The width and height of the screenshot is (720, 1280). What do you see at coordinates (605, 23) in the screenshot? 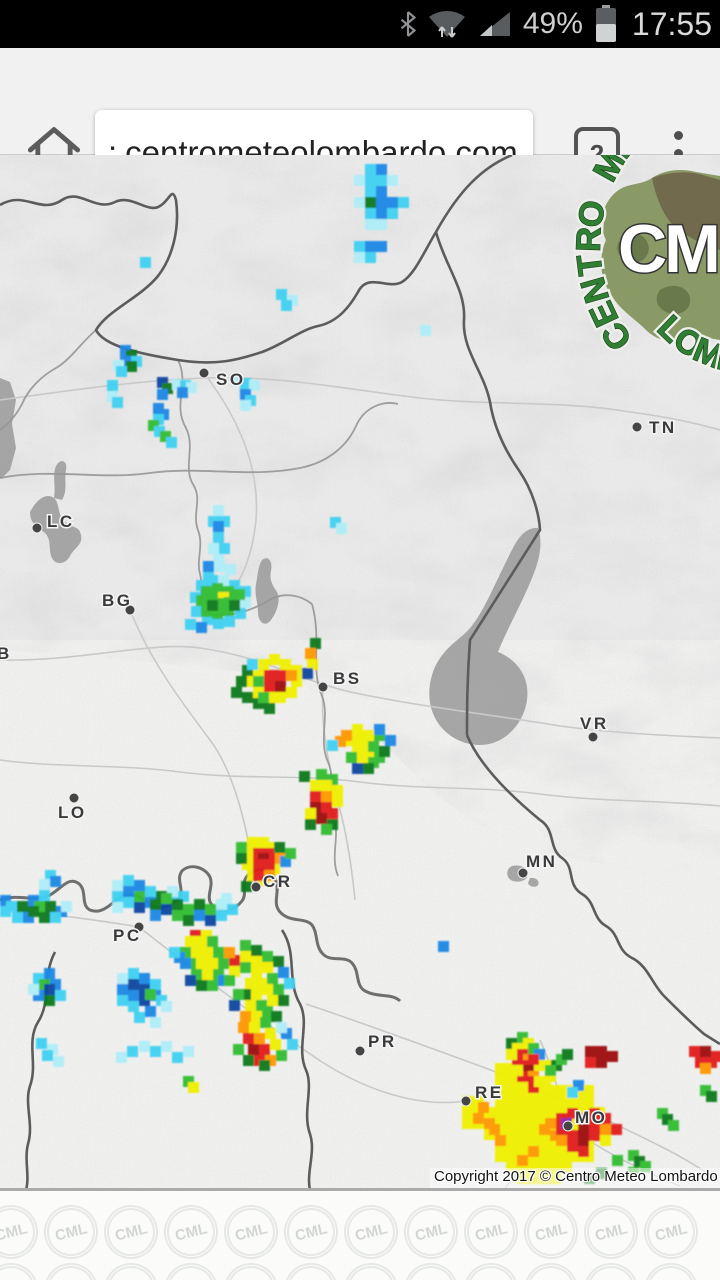
I see `battery-icon` at bounding box center [605, 23].